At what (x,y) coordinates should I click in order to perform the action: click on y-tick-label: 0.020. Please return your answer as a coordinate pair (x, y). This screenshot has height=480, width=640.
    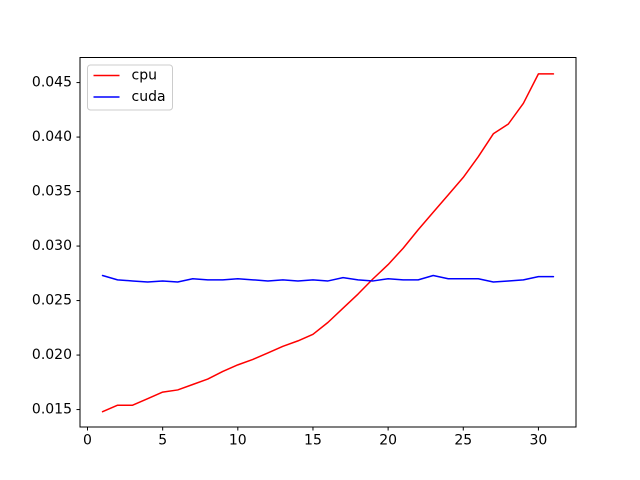
    Looking at the image, I should click on (52, 355).